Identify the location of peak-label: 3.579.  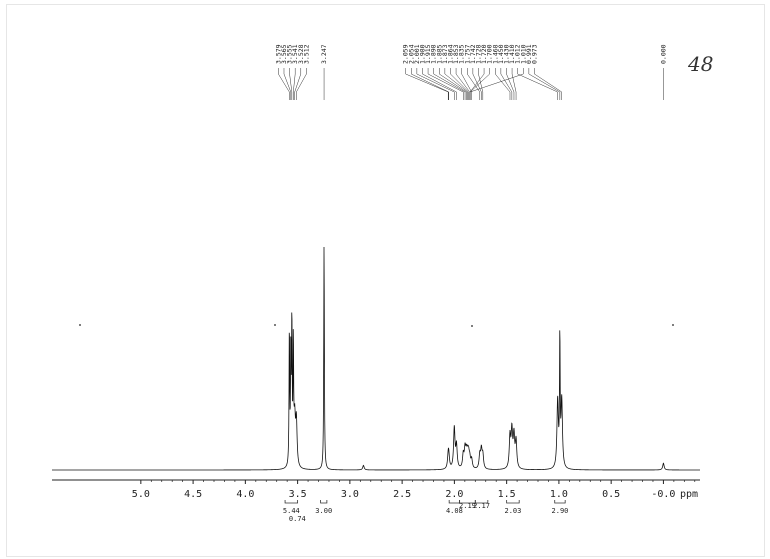
(278, 54).